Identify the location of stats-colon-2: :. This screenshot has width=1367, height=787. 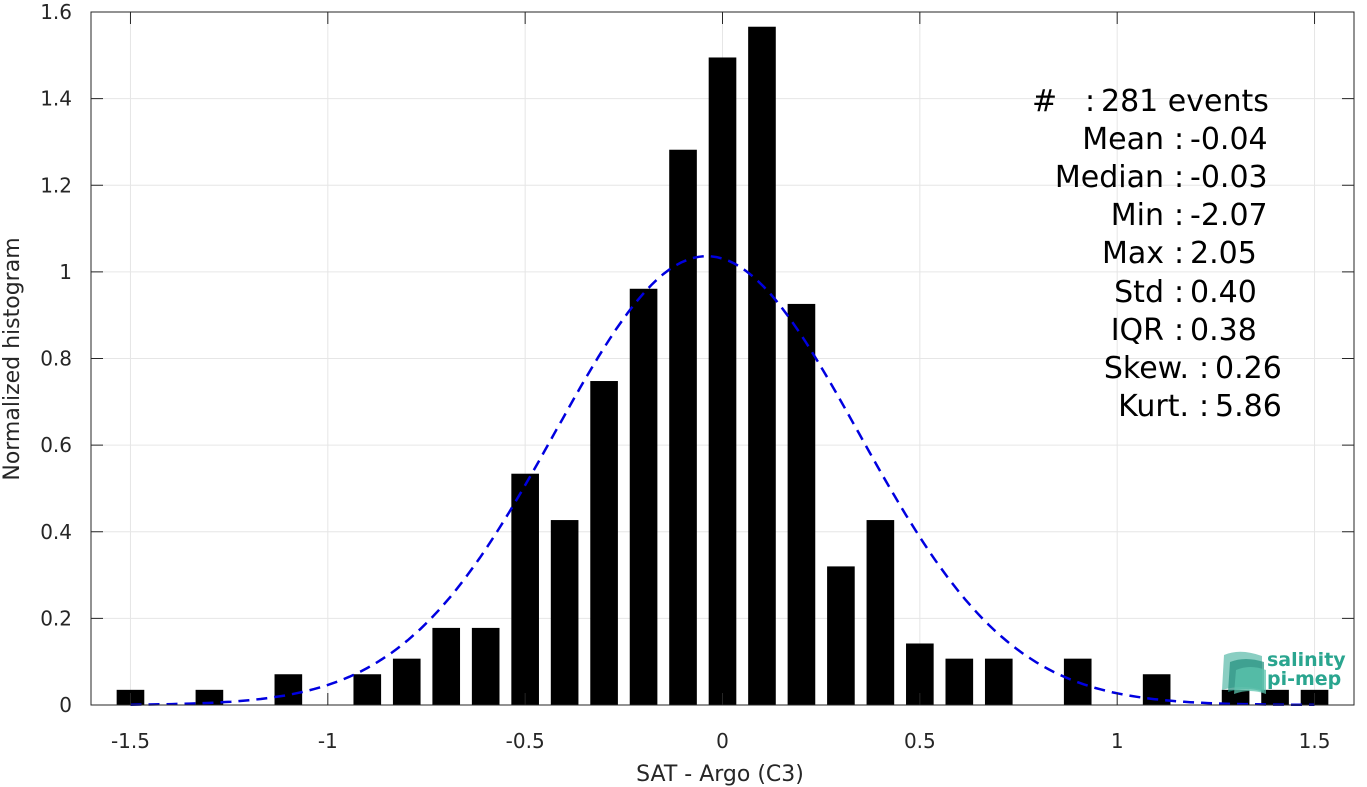
(1179, 177).